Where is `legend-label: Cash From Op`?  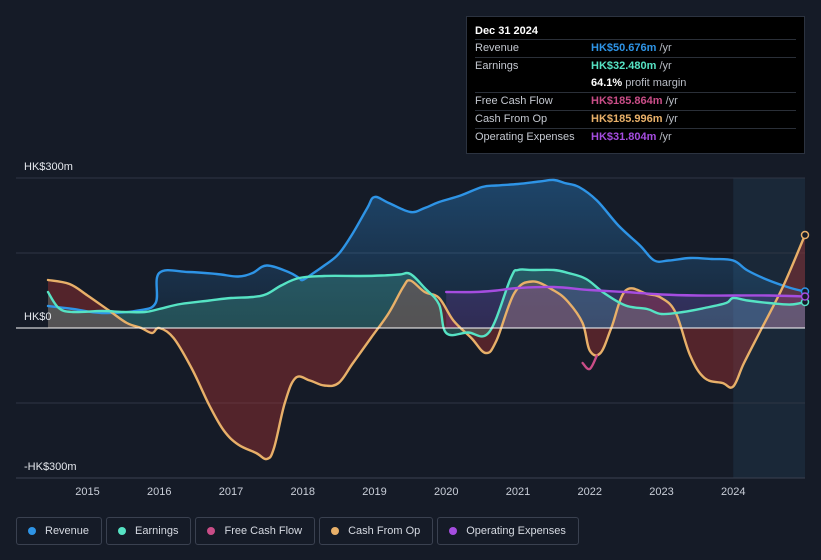
legend-label: Cash From Op is located at coordinates (384, 531).